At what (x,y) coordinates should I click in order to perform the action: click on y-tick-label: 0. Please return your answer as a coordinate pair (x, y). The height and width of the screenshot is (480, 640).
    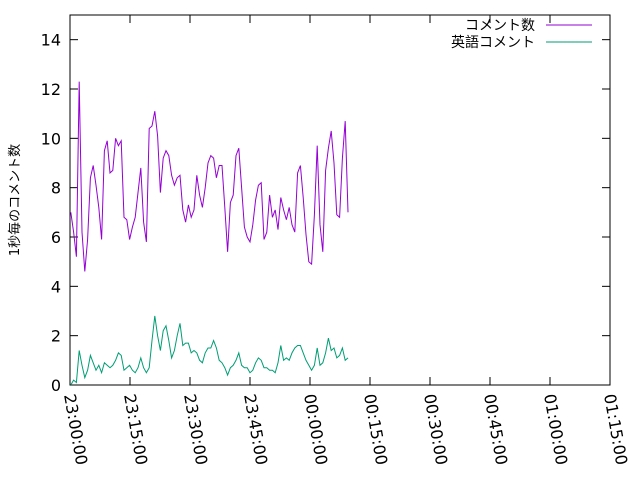
    Looking at the image, I should click on (56, 385).